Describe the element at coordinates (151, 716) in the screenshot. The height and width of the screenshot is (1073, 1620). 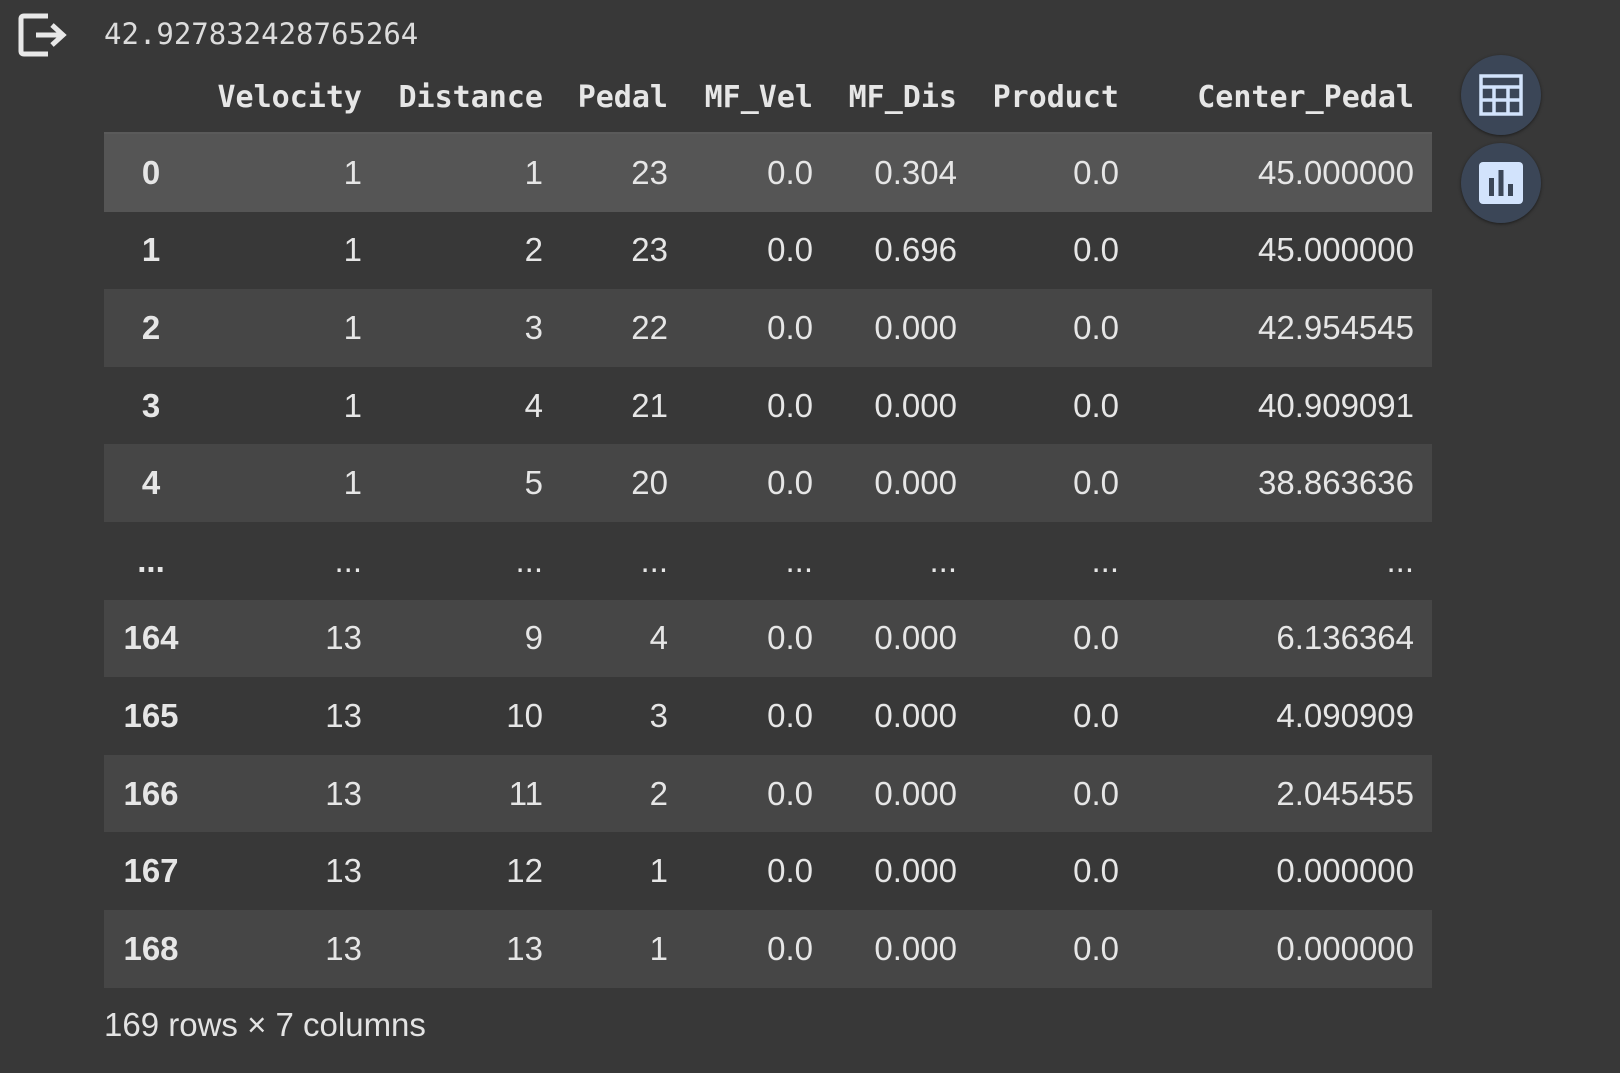
I see `row-index: 165` at that location.